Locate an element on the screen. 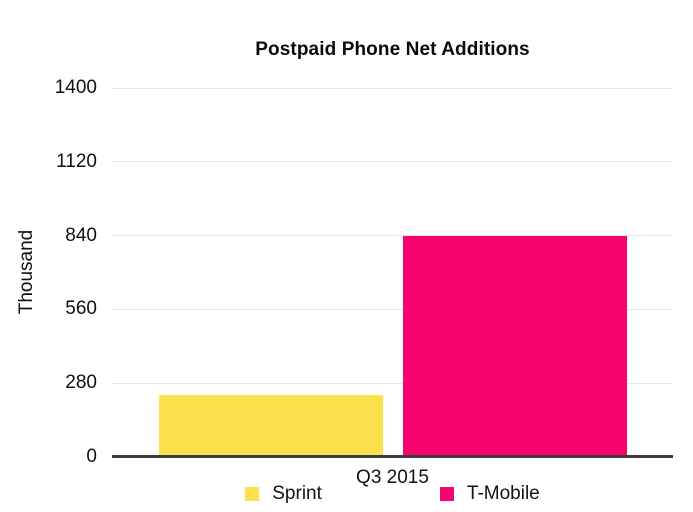 The height and width of the screenshot is (512, 693). legend: Sprint T-Mobile is located at coordinates (392, 494).